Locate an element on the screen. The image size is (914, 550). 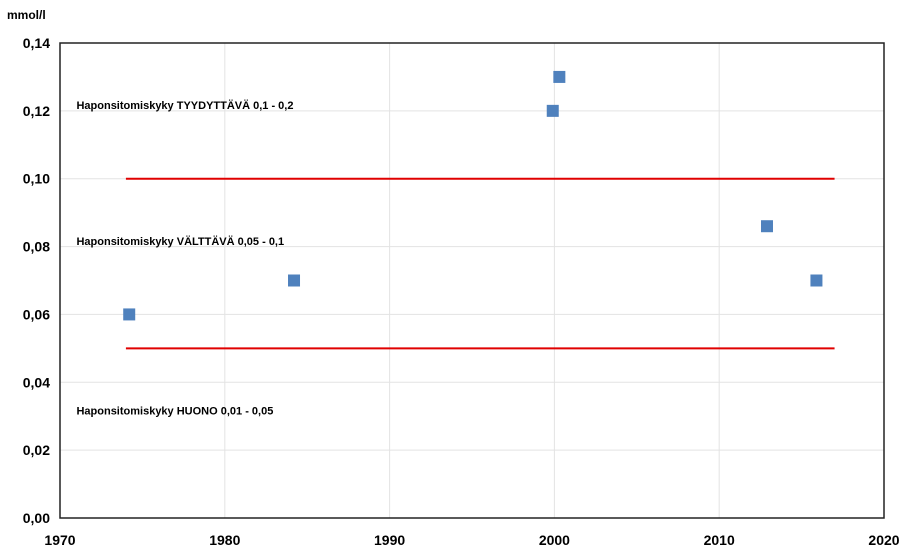
y-tick-label: 0,06 is located at coordinates (36, 314).